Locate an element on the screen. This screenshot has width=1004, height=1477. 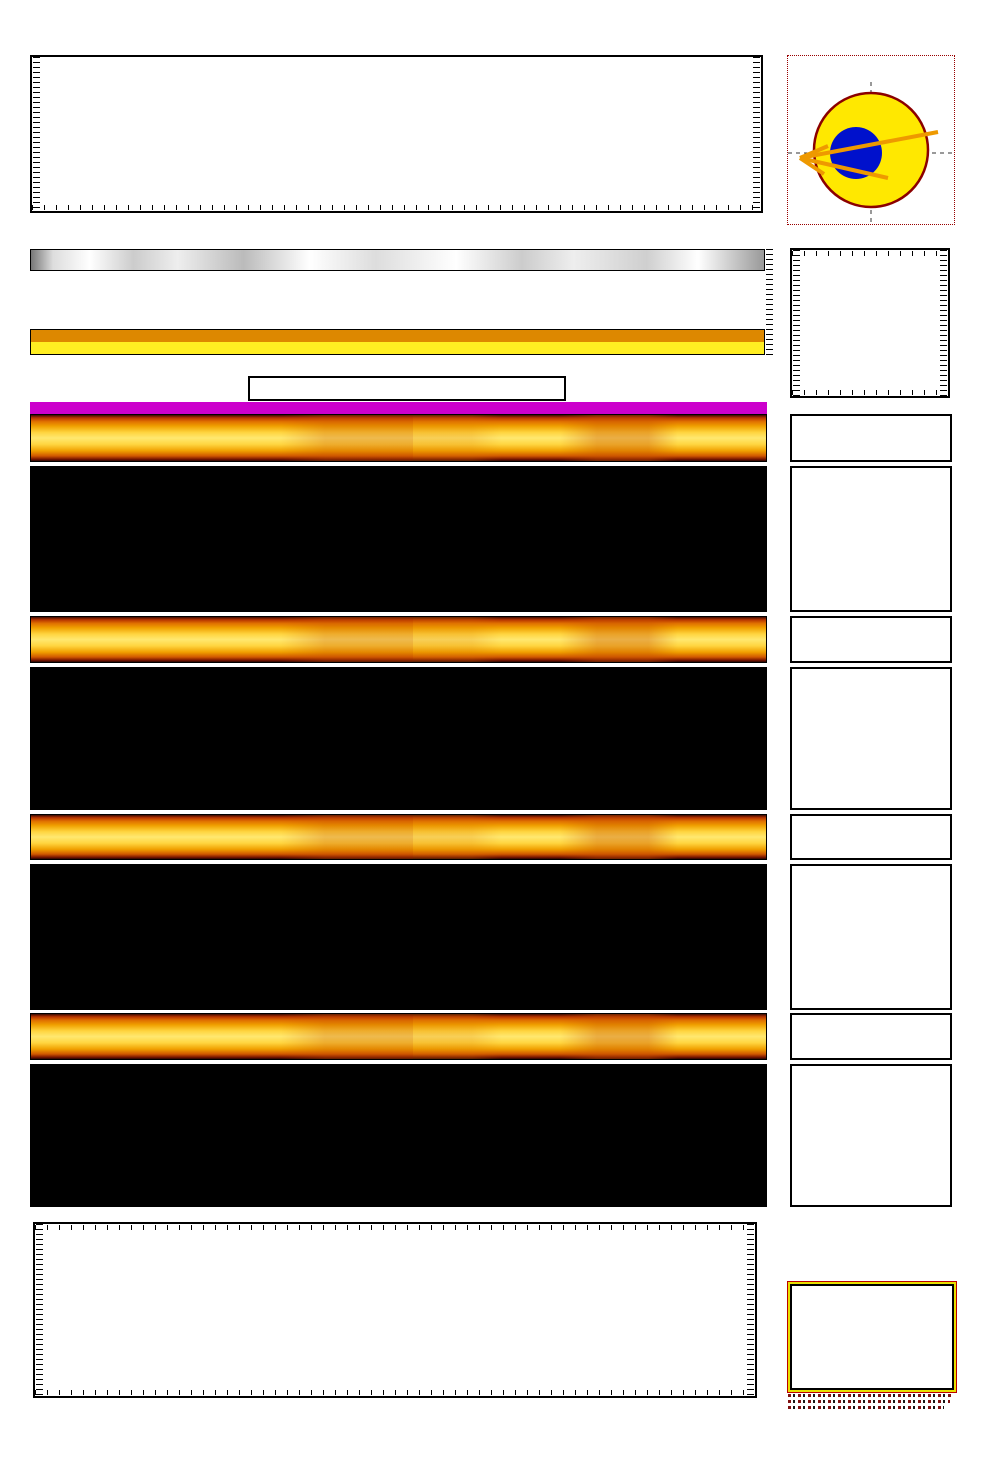
strip-right-ruler is located at coordinates (769, 302).